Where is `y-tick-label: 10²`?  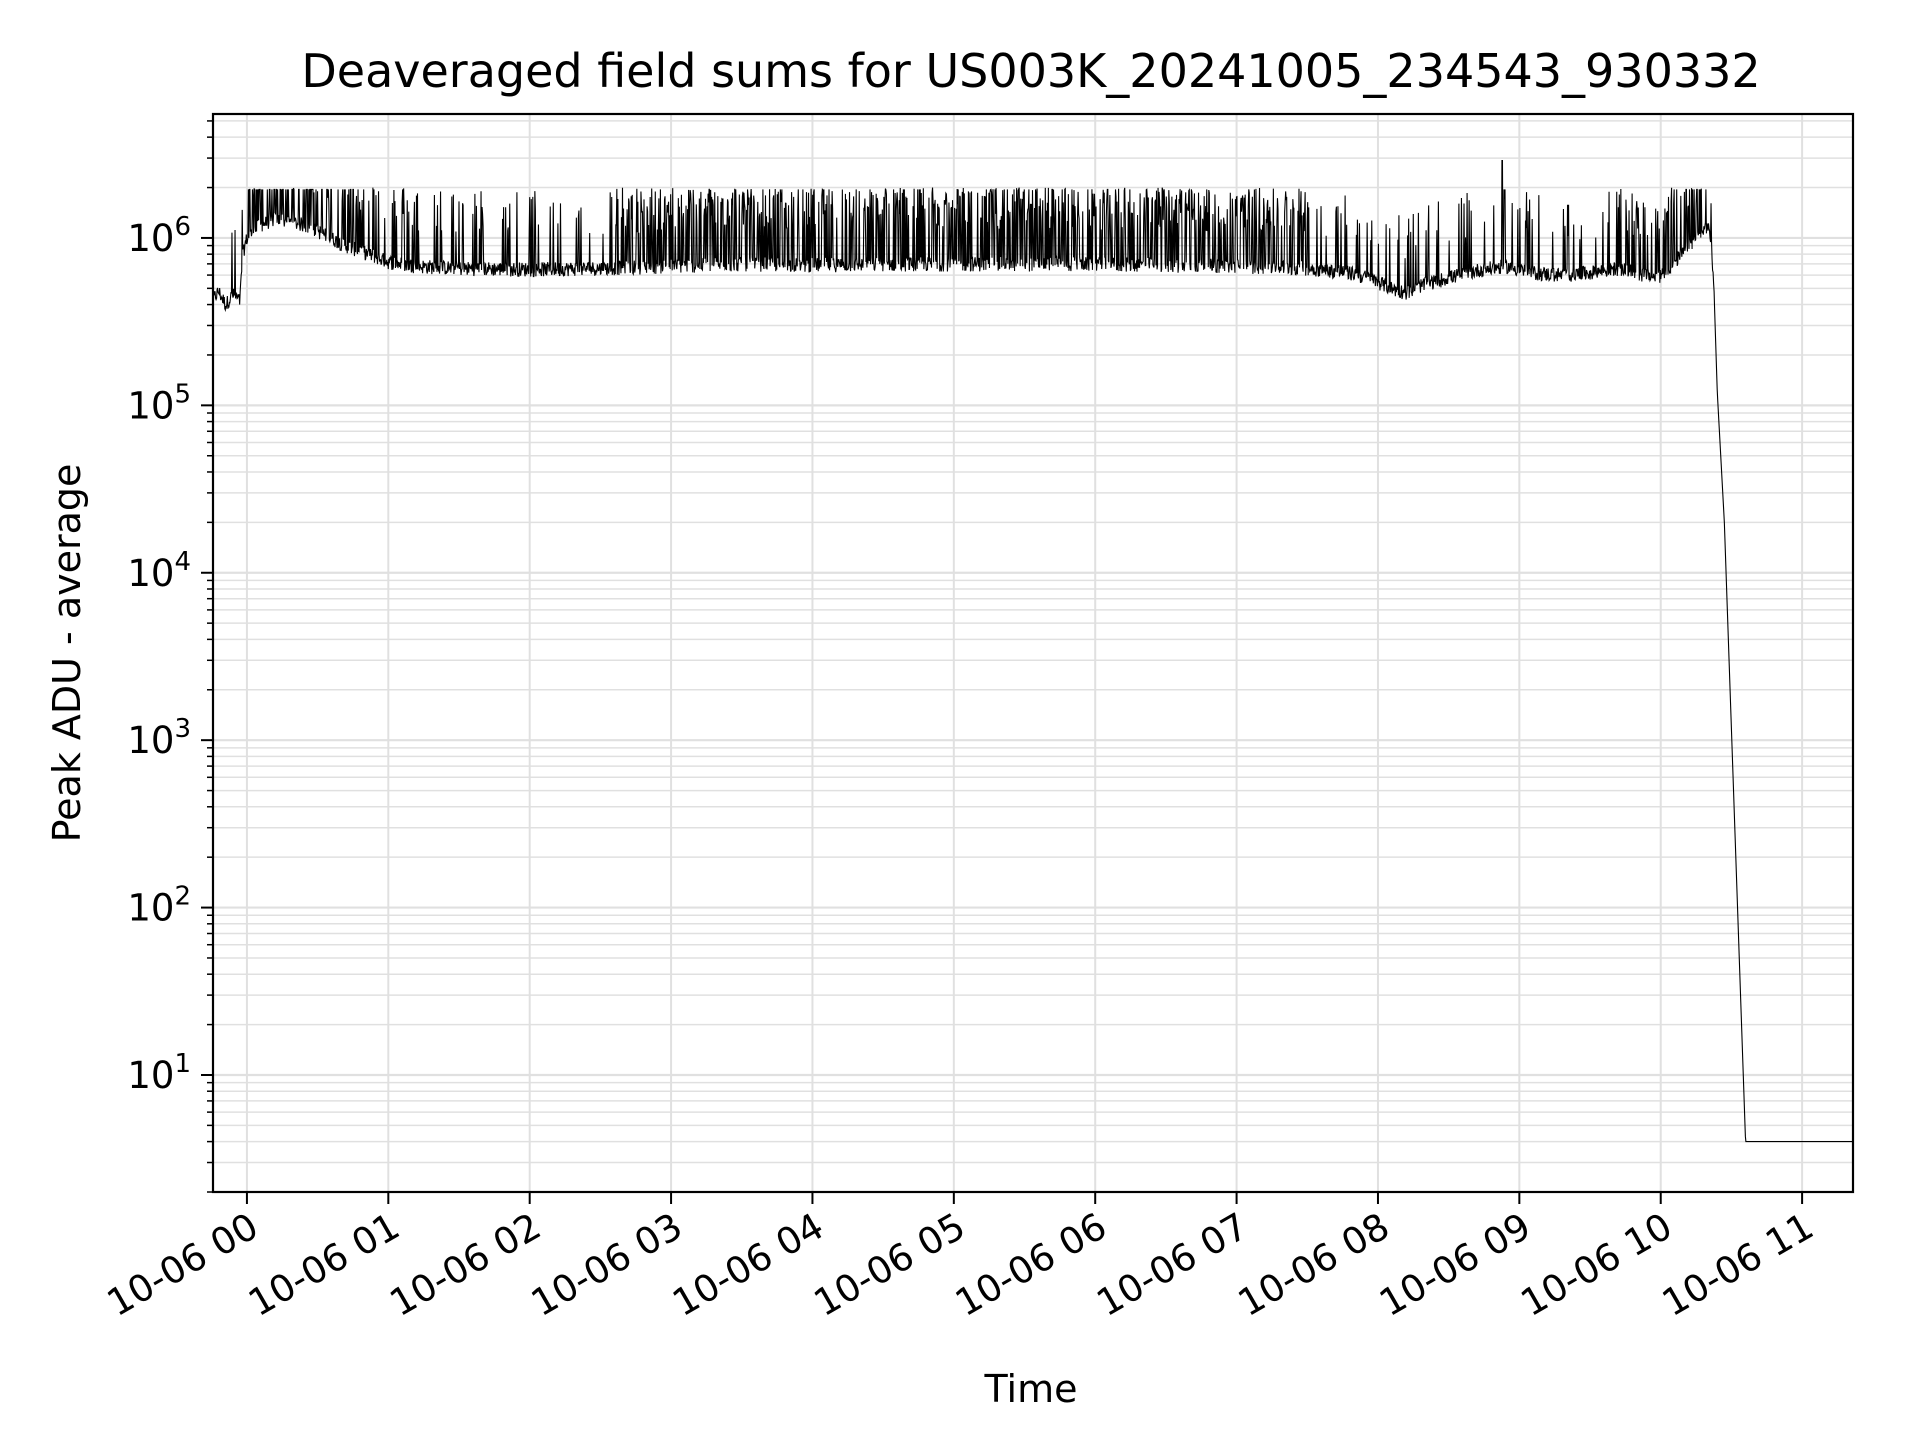 y-tick-label: 10² is located at coordinates (159, 906).